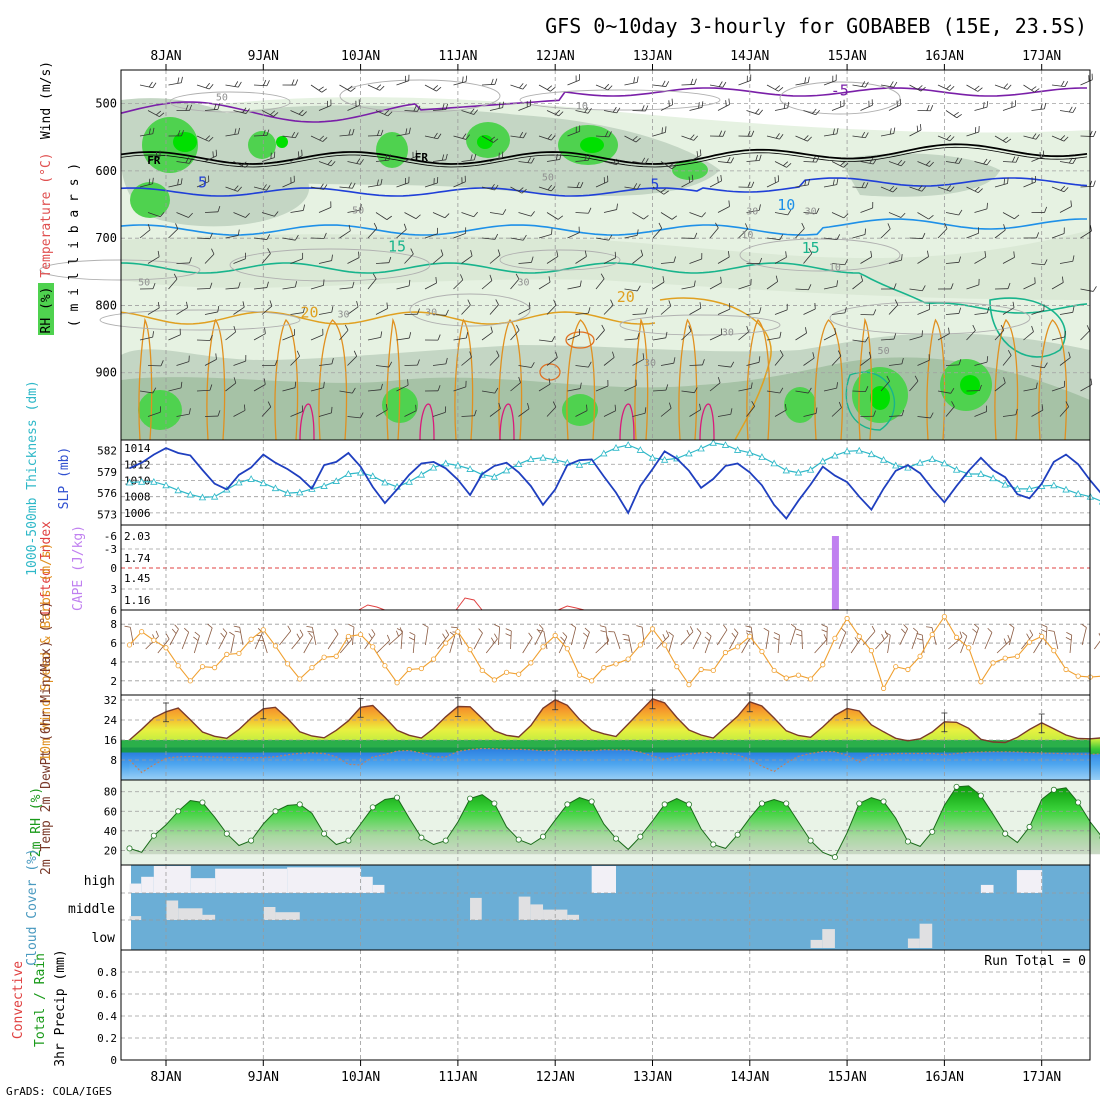  What do you see at coordinates (884, 351) in the screenshot?
I see `contour-label: 50` at bounding box center [884, 351].